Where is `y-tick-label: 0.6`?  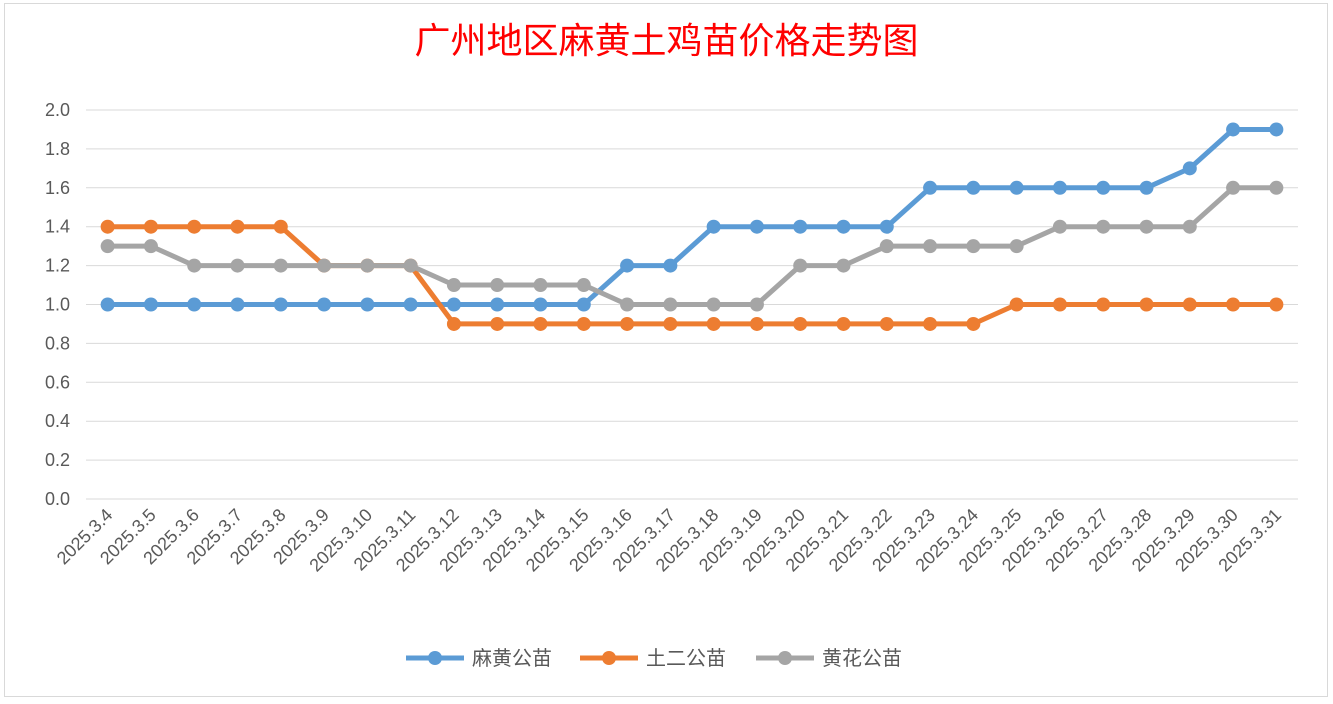 y-tick-label: 0.6 is located at coordinates (57, 382).